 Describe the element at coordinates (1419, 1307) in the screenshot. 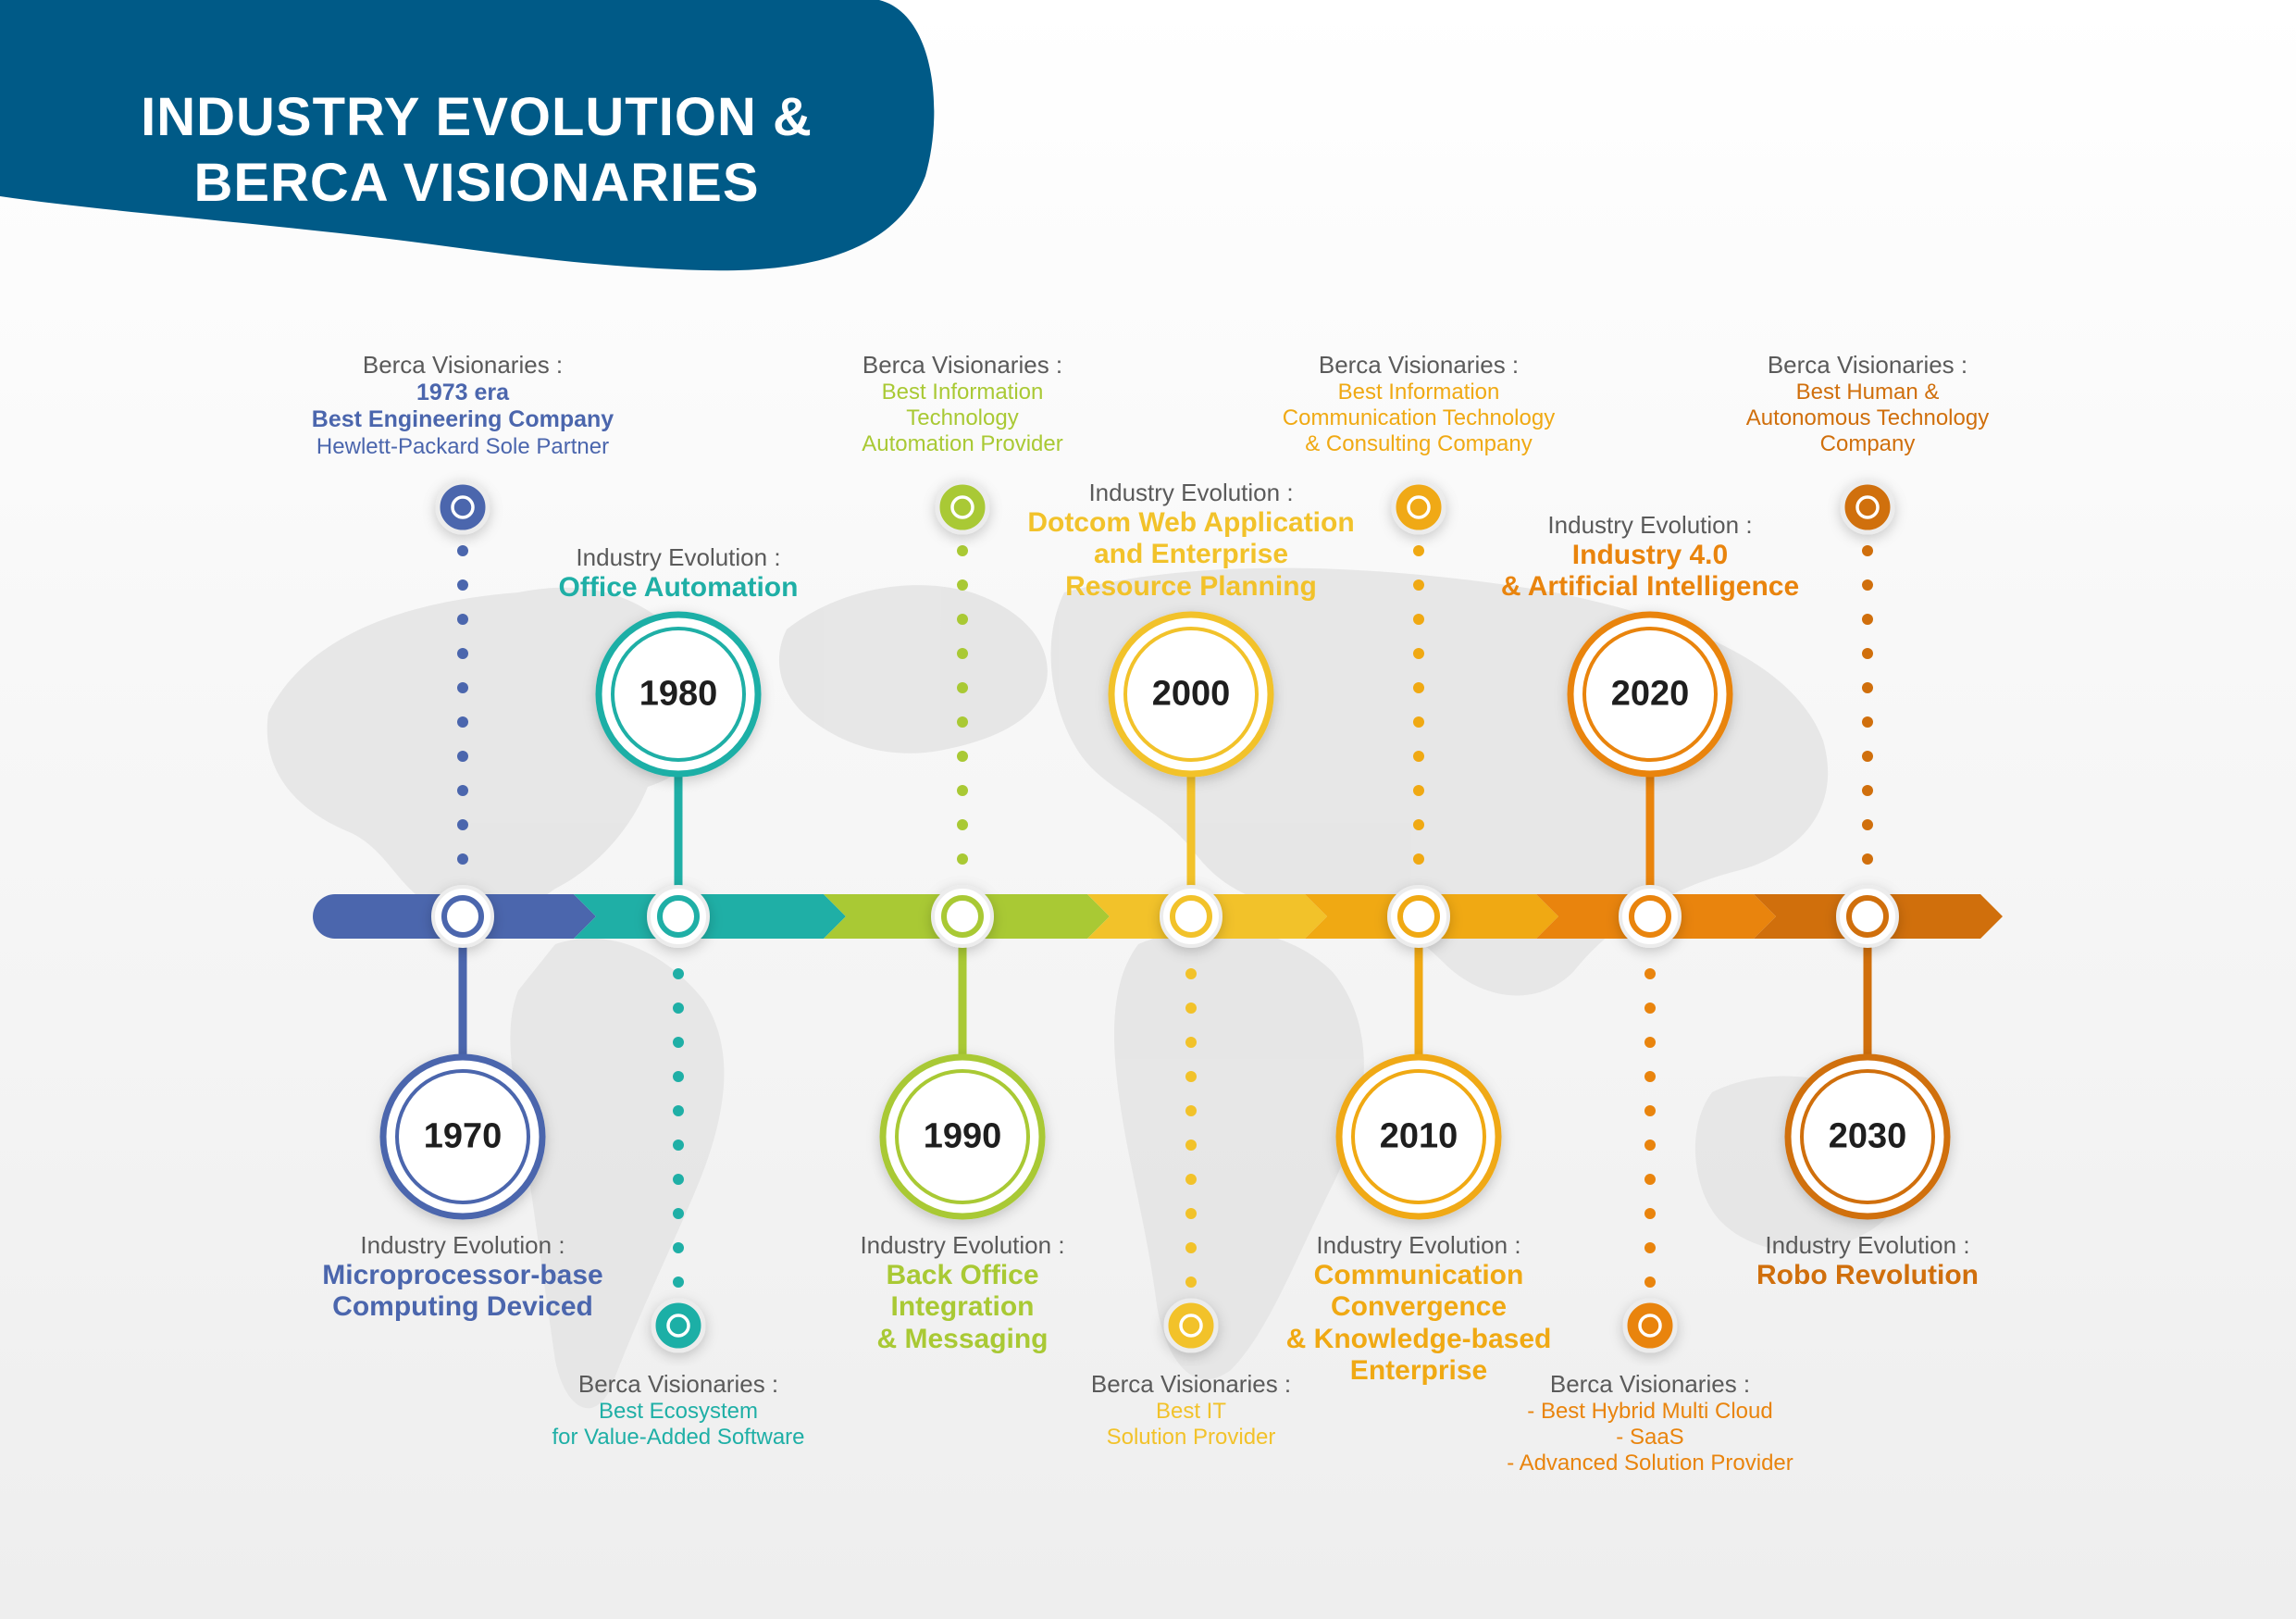

I see `evolution-title: Convergence` at that location.